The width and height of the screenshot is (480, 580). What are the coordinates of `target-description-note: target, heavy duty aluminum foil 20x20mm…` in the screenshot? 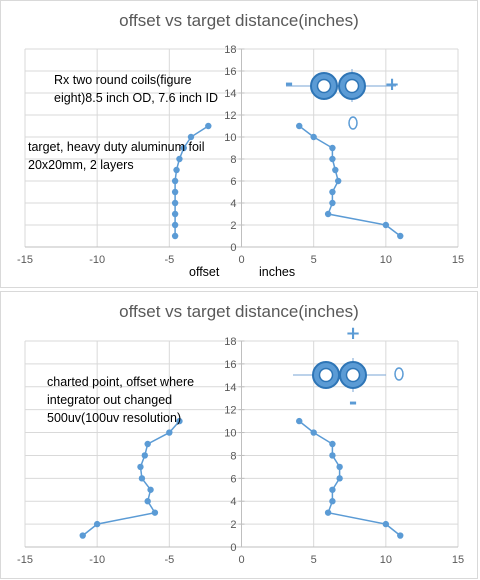 It's located at (116, 156).